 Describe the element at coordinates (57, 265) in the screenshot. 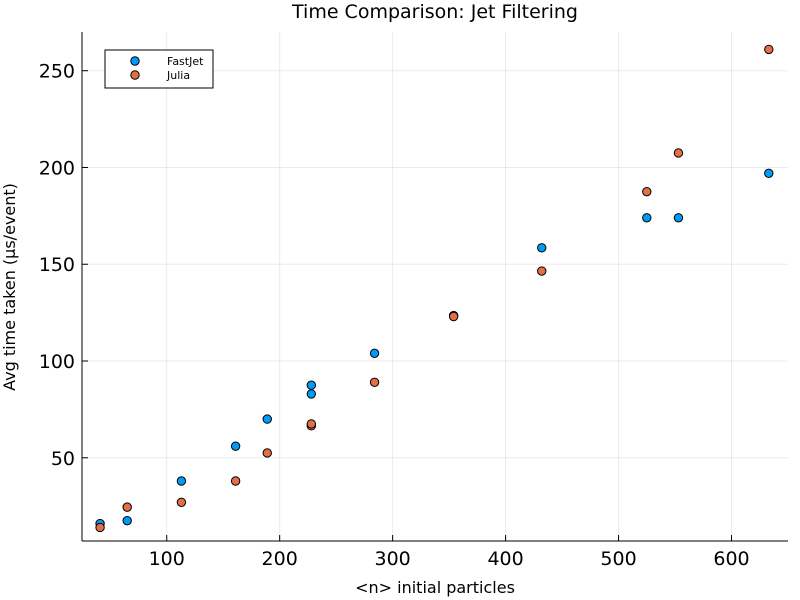

I see `y-tick-label: 150` at that location.